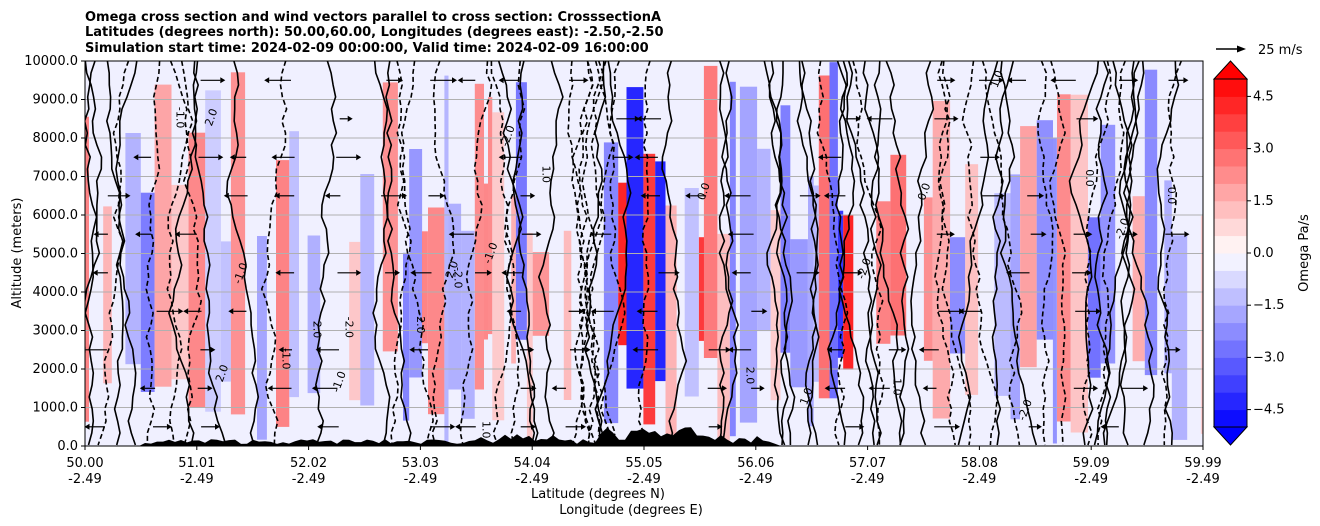 This screenshot has height=526, width=1320. What do you see at coordinates (67, 446) in the screenshot?
I see `y-tick-label-0: 0.0` at bounding box center [67, 446].